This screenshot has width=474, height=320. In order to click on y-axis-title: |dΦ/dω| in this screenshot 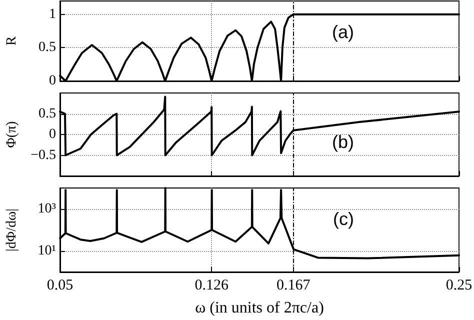, I will do `click(12, 230)`.